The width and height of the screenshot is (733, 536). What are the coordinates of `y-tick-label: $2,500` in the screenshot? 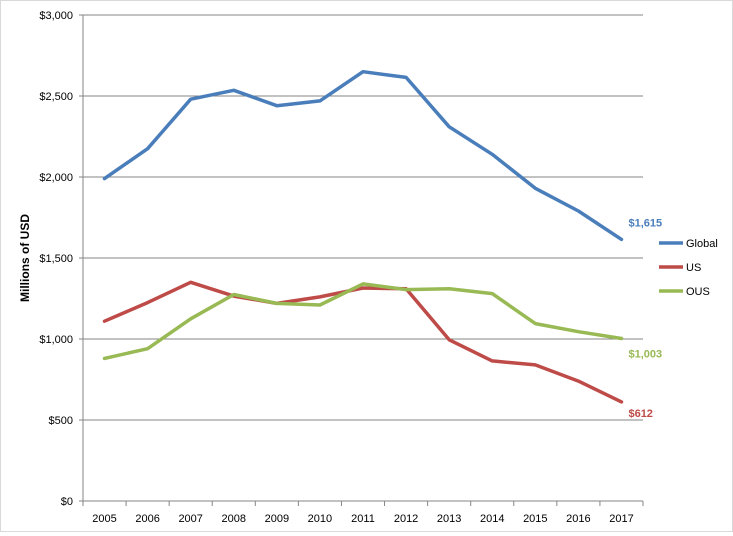 It's located at (56, 97).